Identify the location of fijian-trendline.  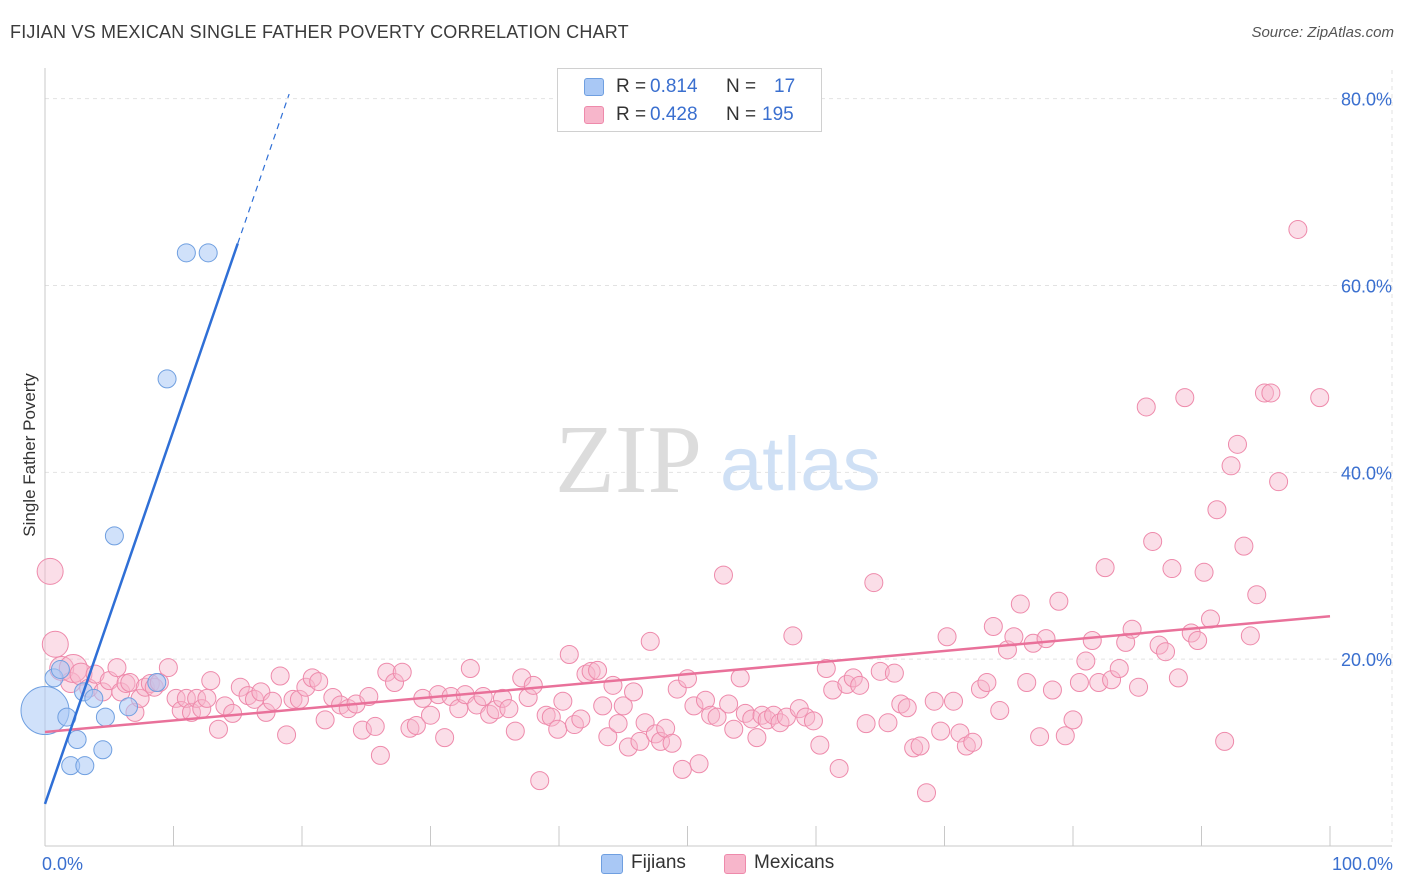
(141, 524).